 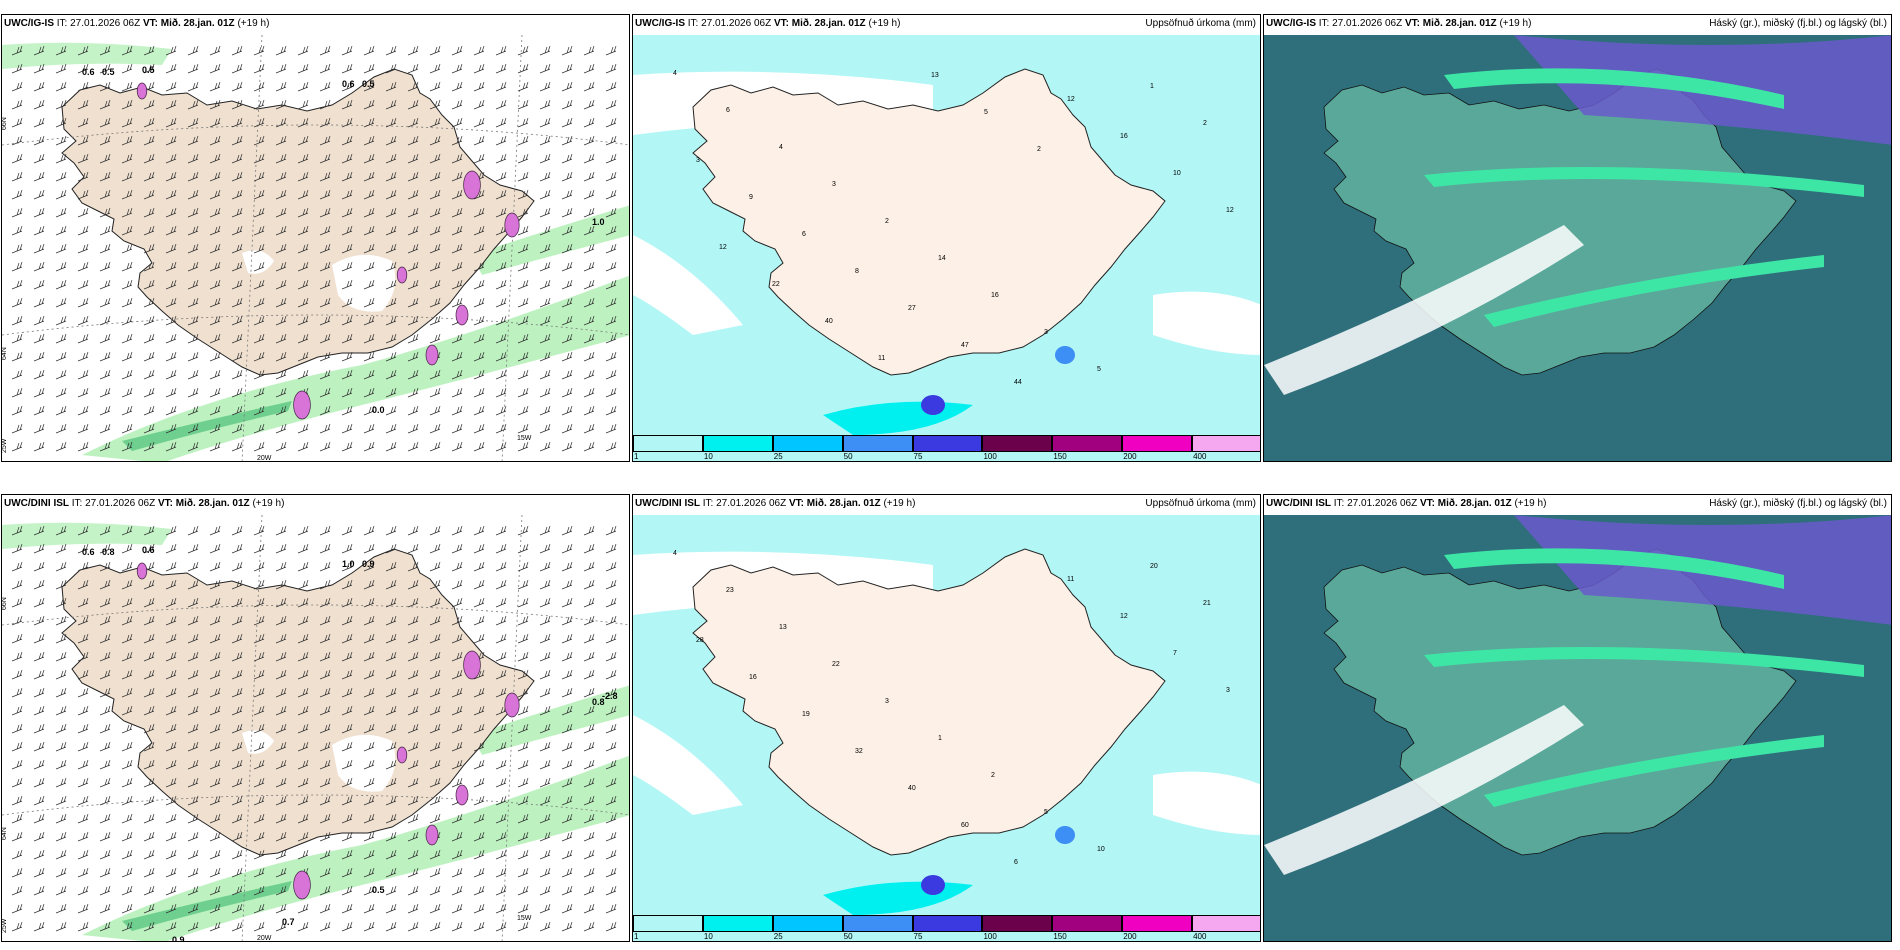 What do you see at coordinates (178, 938) in the screenshot?
I see `value-label: 0.9` at bounding box center [178, 938].